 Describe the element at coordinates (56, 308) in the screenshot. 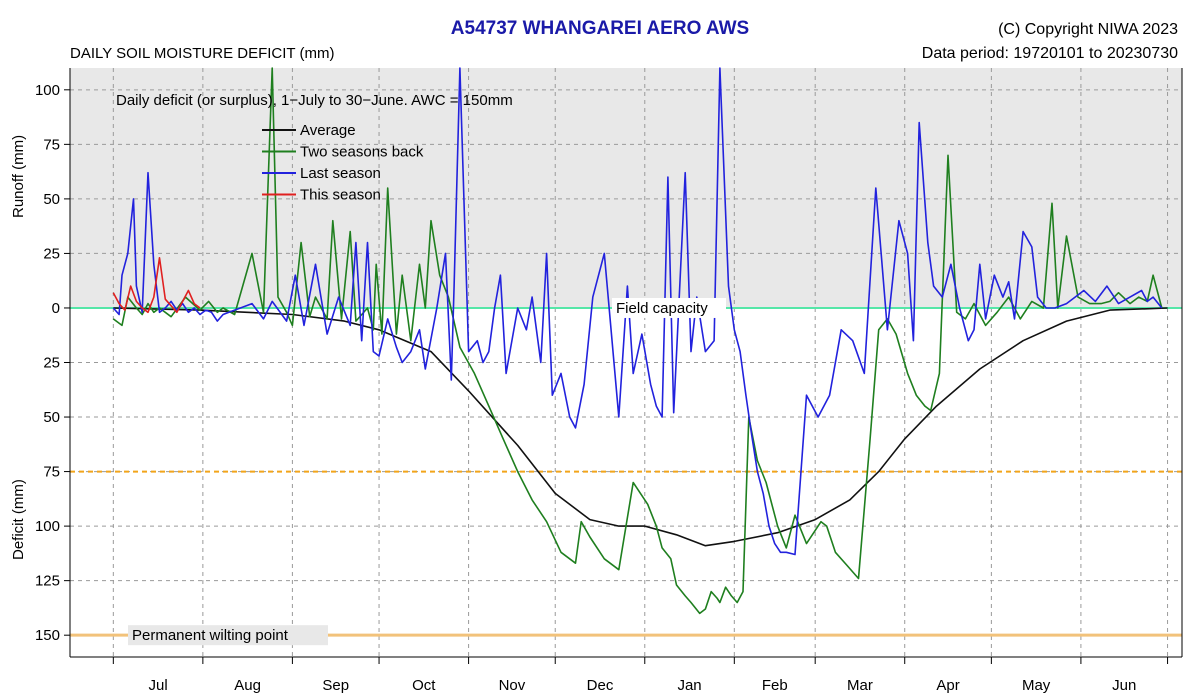

I see `y-tick-label: 0` at that location.